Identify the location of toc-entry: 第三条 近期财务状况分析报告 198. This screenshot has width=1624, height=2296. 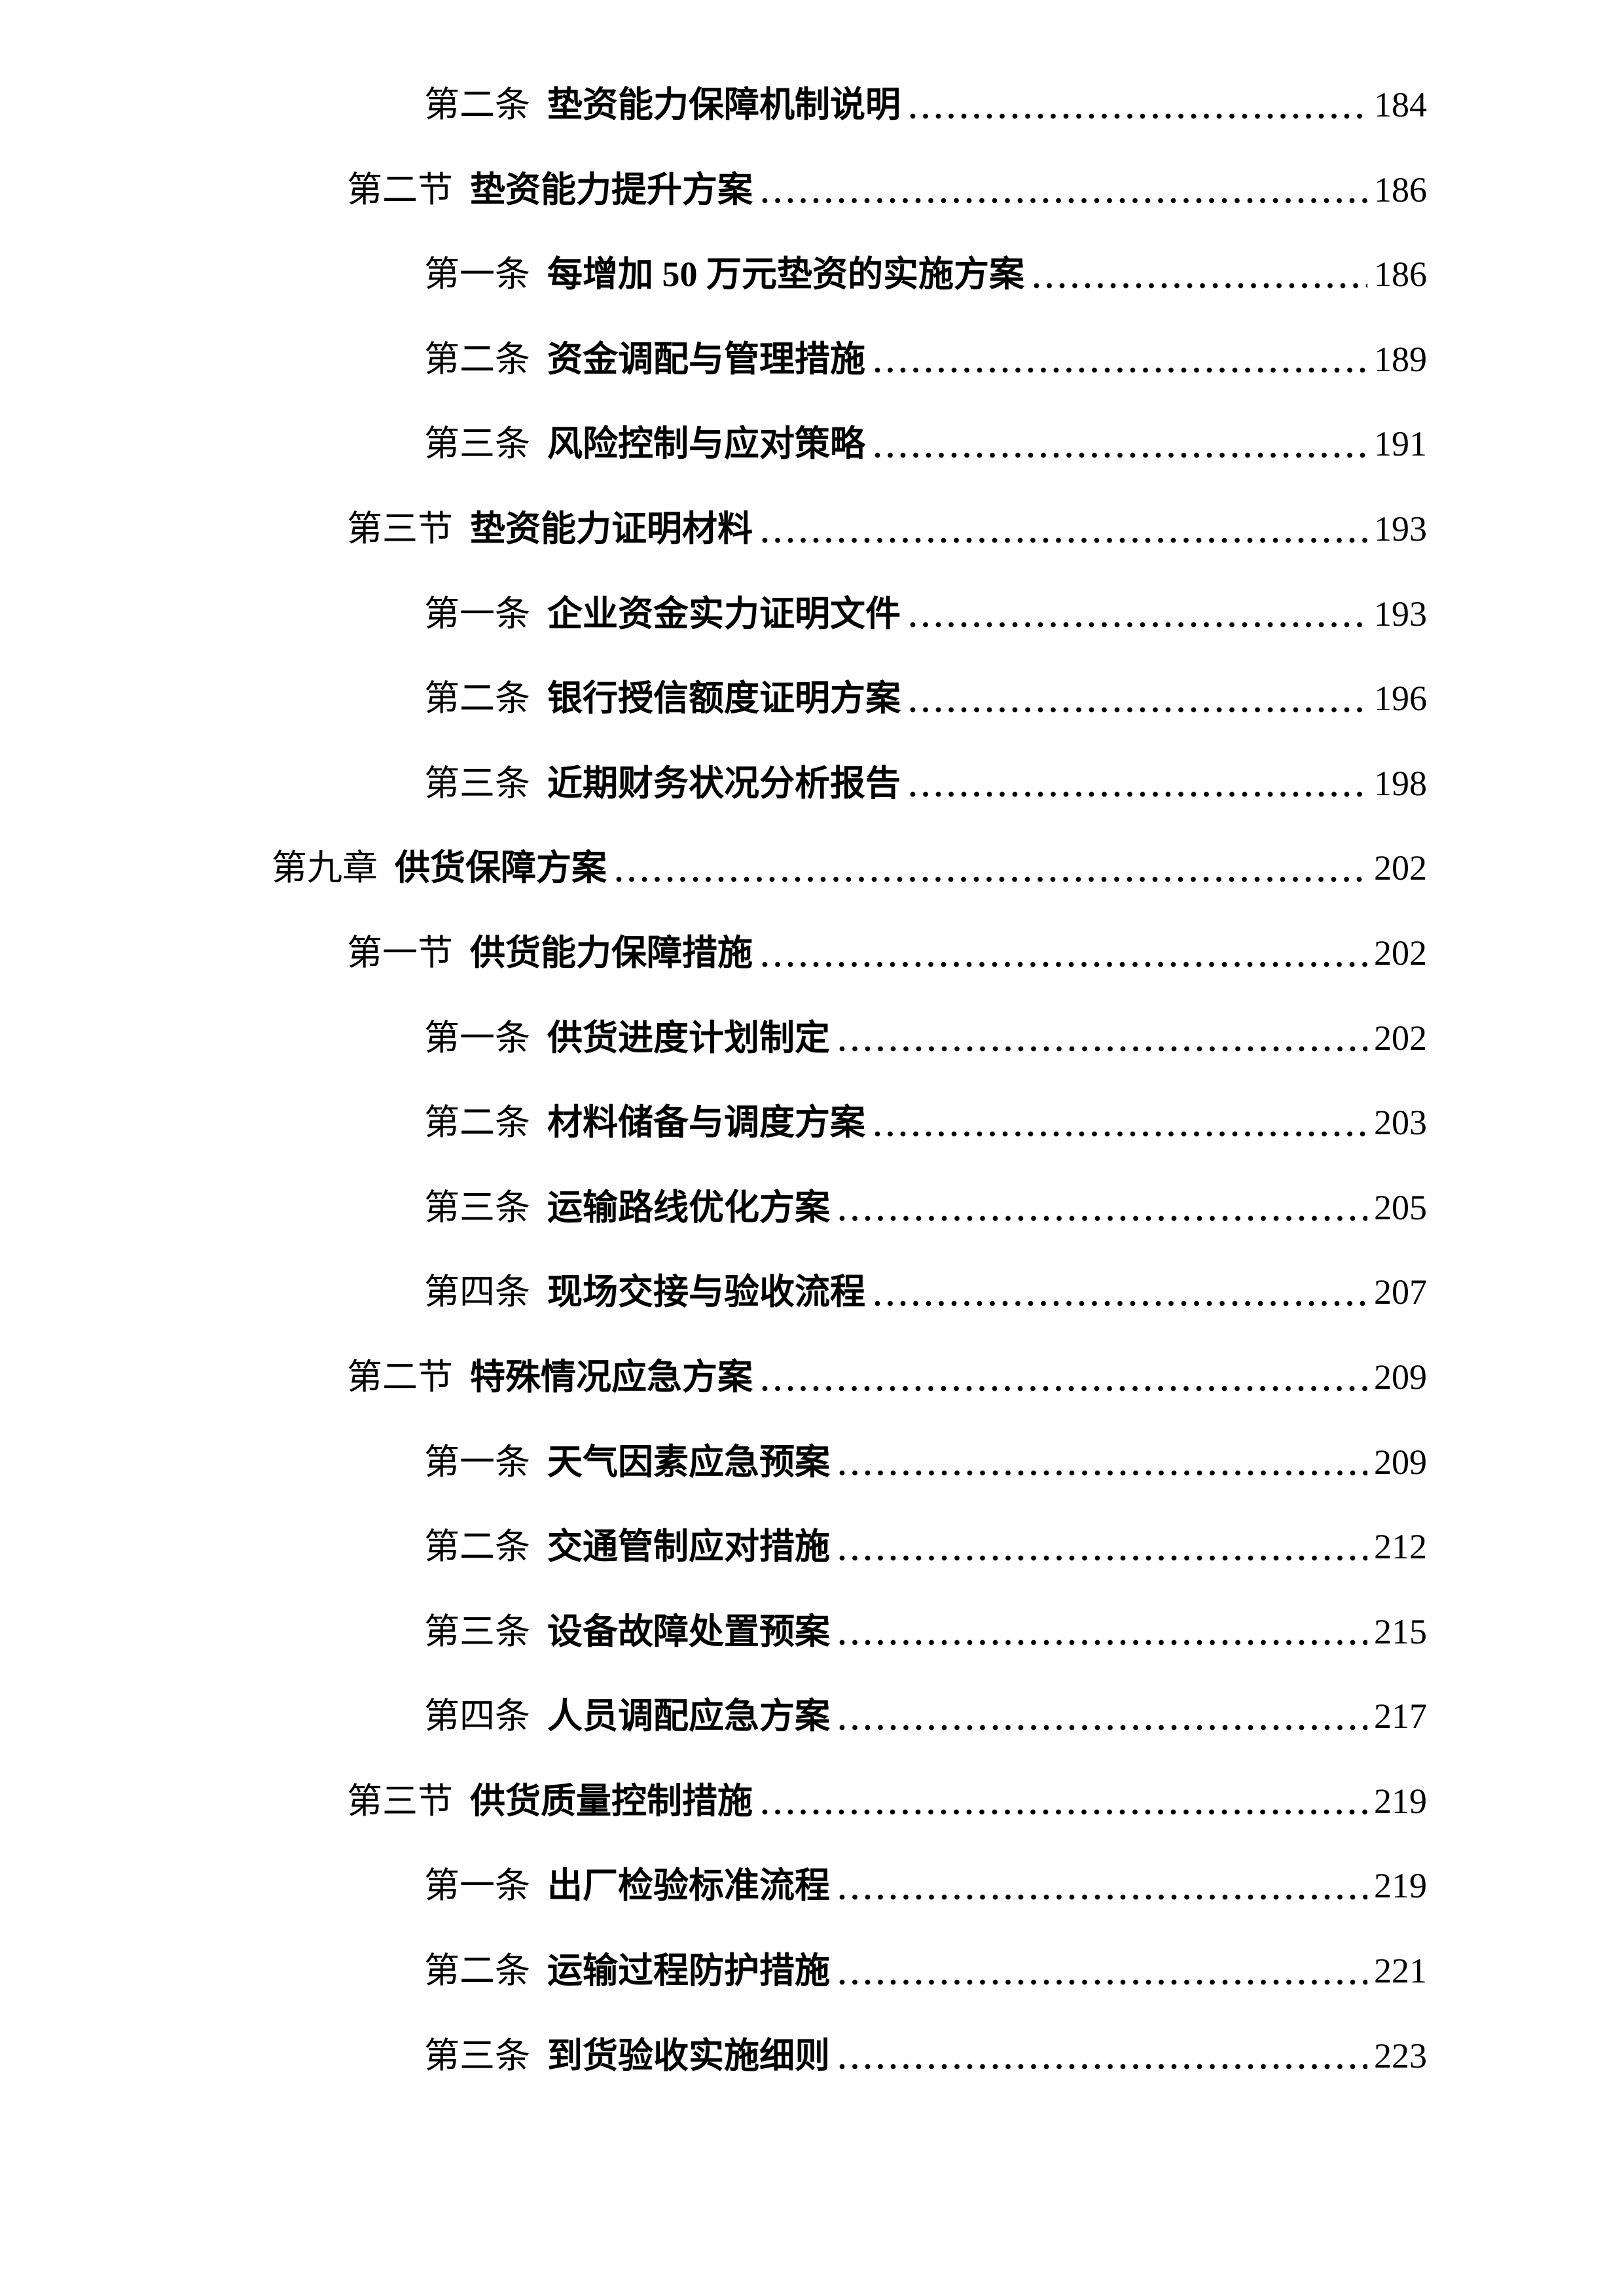
(812, 784).